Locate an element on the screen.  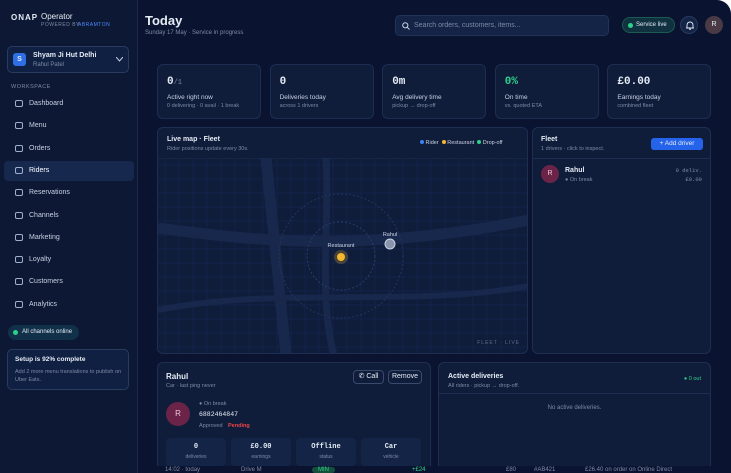
driver-status: ● On break is located at coordinates (579, 180).